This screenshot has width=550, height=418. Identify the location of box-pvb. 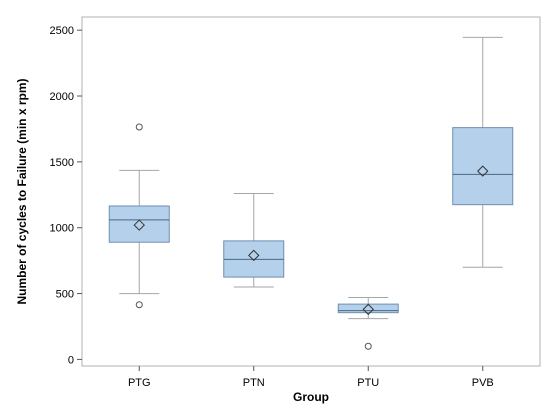
(483, 152).